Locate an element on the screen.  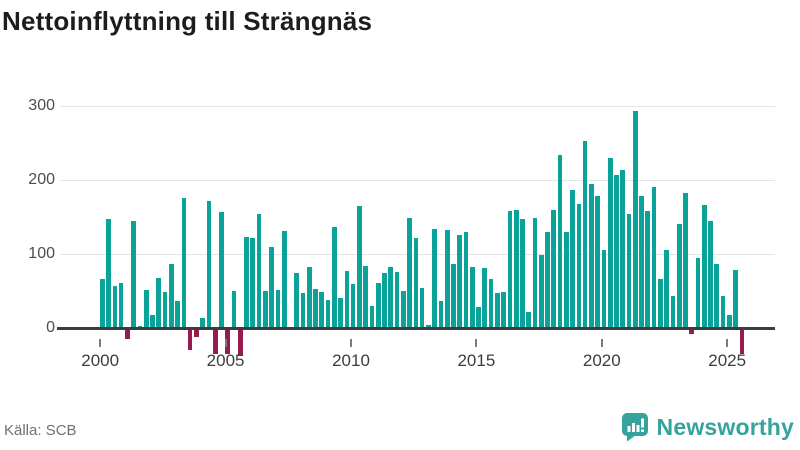
bar-2009-q3 is located at coordinates (340, 313).